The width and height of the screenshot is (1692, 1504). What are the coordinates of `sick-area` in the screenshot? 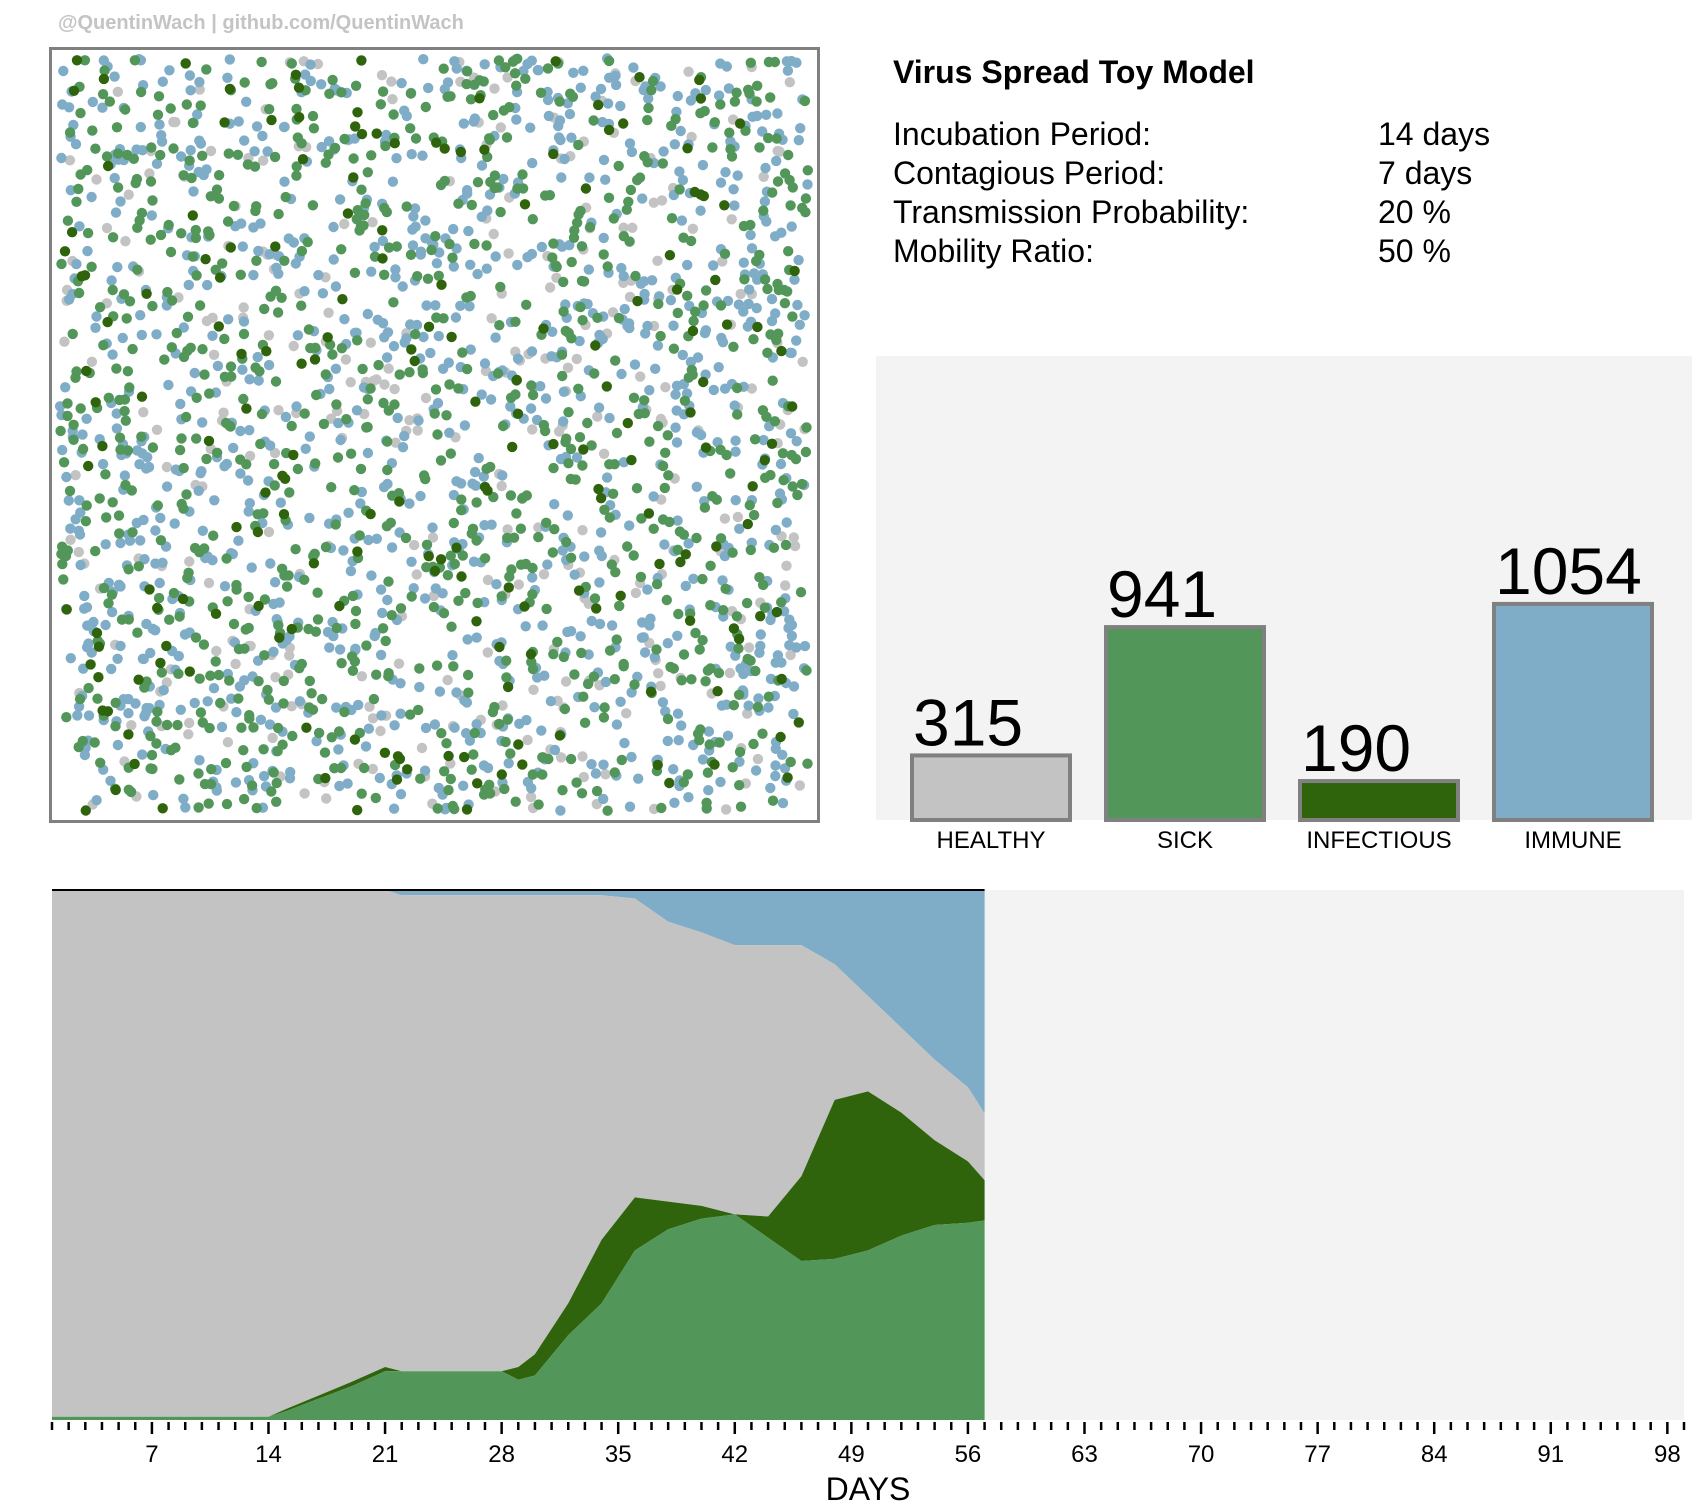 It's located at (518, 1317).